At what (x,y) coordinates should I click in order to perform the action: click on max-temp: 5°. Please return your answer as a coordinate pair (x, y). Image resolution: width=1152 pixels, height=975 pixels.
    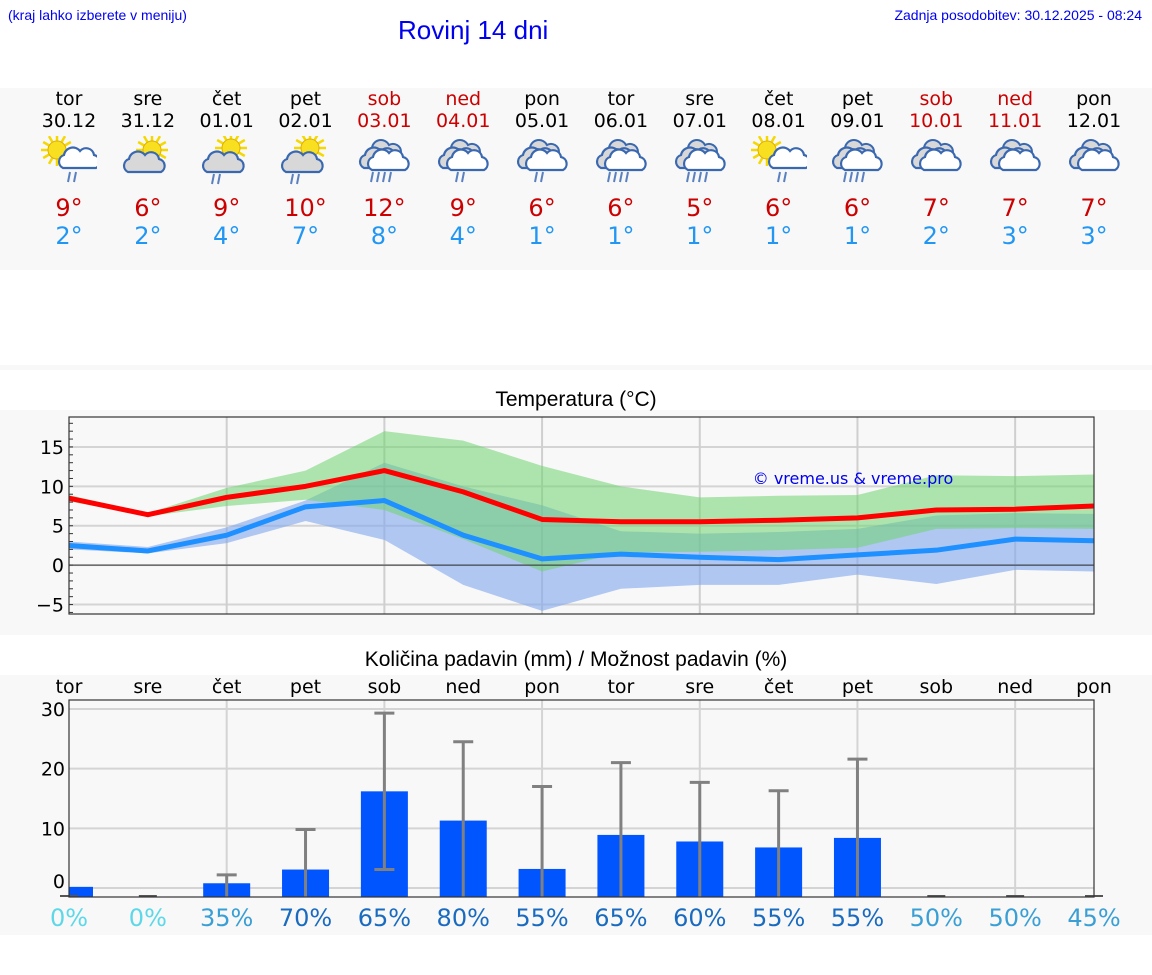
    Looking at the image, I should click on (700, 208).